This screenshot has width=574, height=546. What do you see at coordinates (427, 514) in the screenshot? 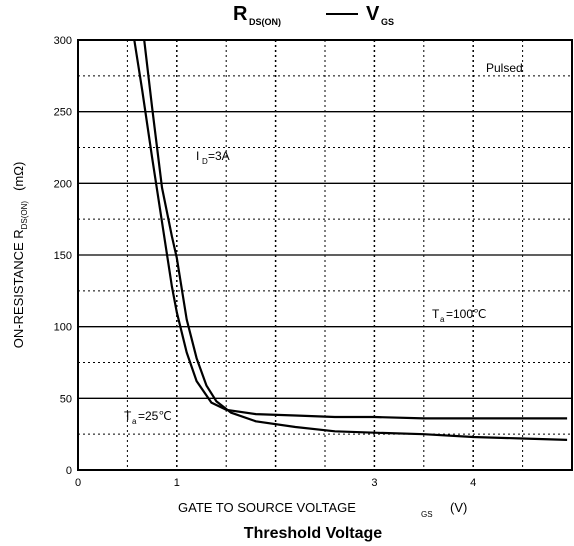
I see `x-axis-label-sub: GS` at bounding box center [427, 514].